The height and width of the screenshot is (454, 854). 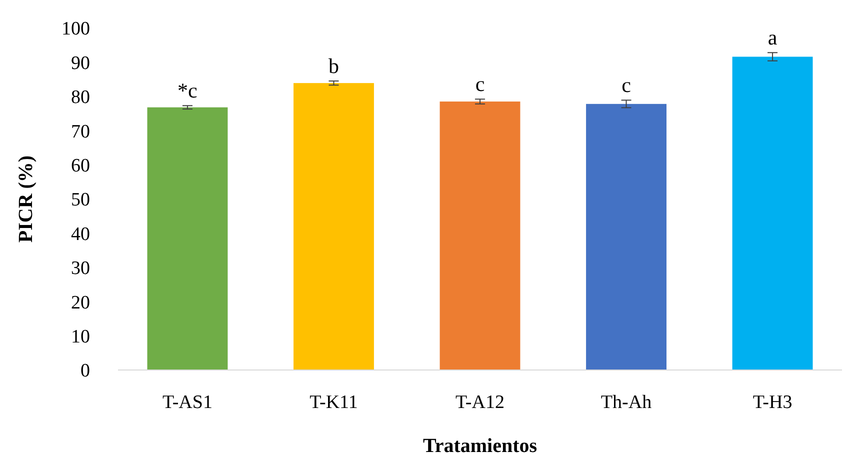 I want to click on annotation: b, so click(x=333, y=66).